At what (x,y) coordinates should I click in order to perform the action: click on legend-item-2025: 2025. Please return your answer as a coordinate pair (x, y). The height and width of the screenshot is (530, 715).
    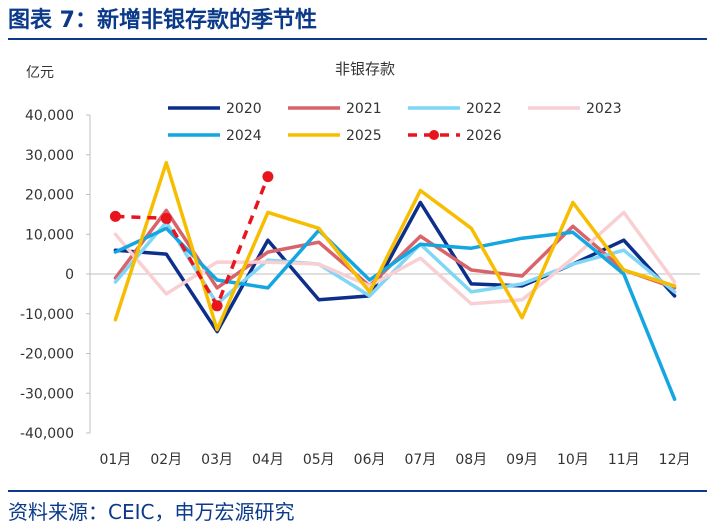
    Looking at the image, I should click on (335, 136).